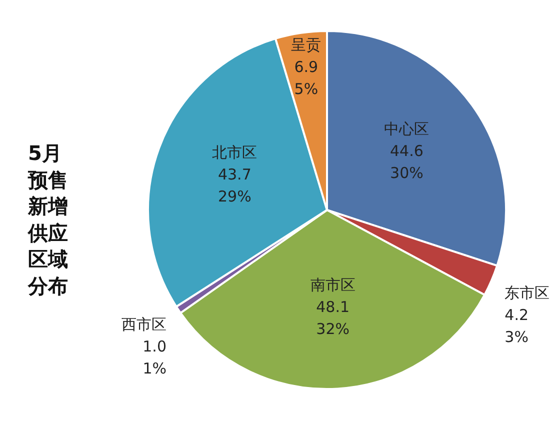  What do you see at coordinates (306, 45) in the screenshot?
I see `slice-label: 呈贡` at bounding box center [306, 45].